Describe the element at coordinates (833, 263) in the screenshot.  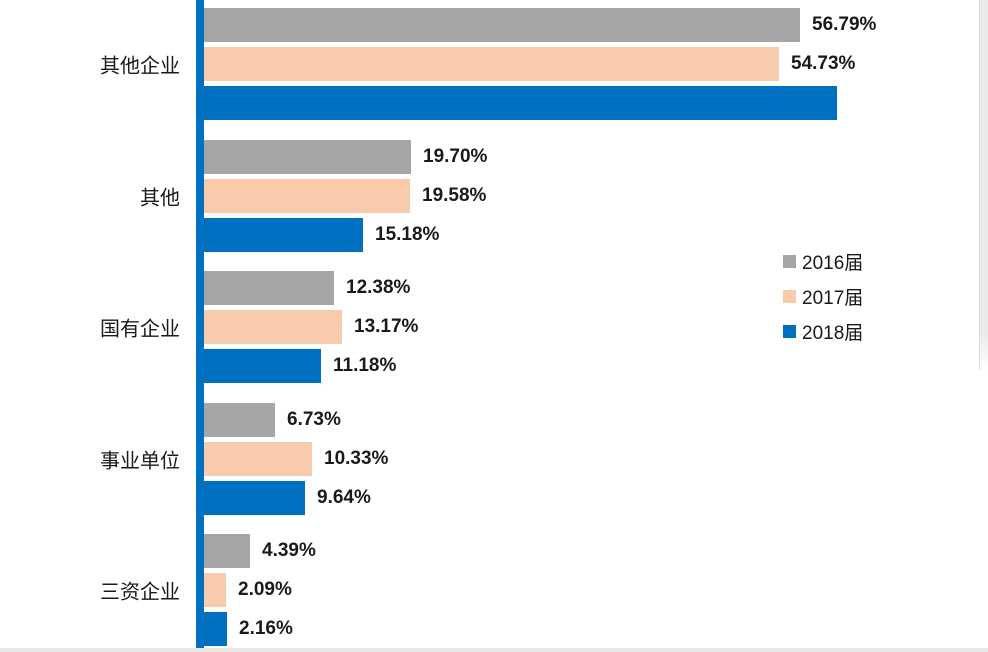
I see `legend-label-2016: 2016届` at that location.